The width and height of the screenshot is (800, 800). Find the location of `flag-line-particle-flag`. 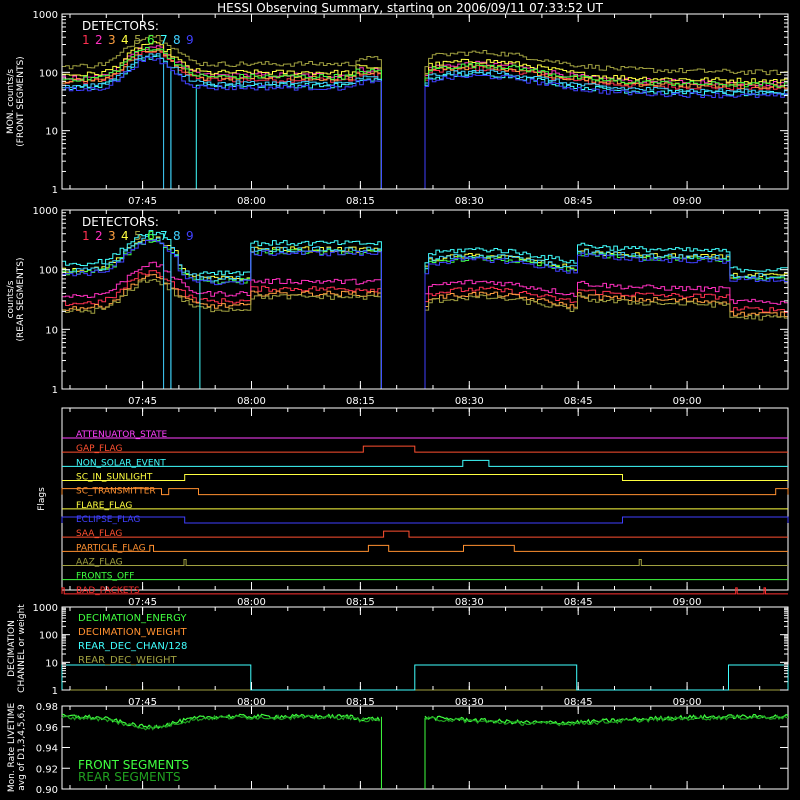

flag-line-particle-flag is located at coordinates (425, 548).